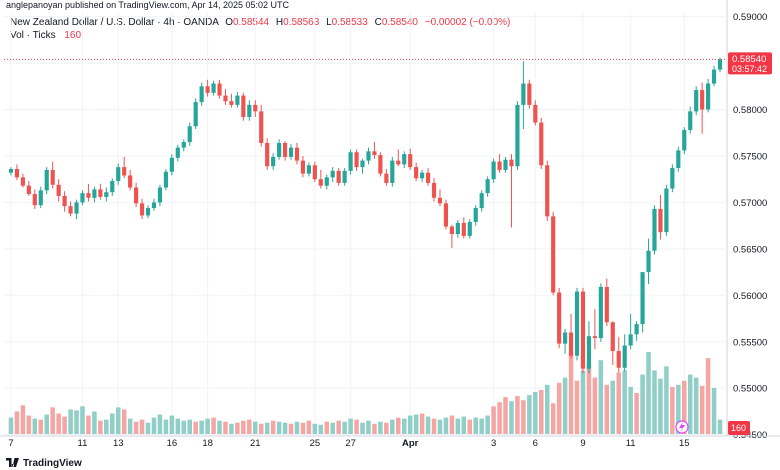  I want to click on tradingview-logo-icon, so click(12, 462).